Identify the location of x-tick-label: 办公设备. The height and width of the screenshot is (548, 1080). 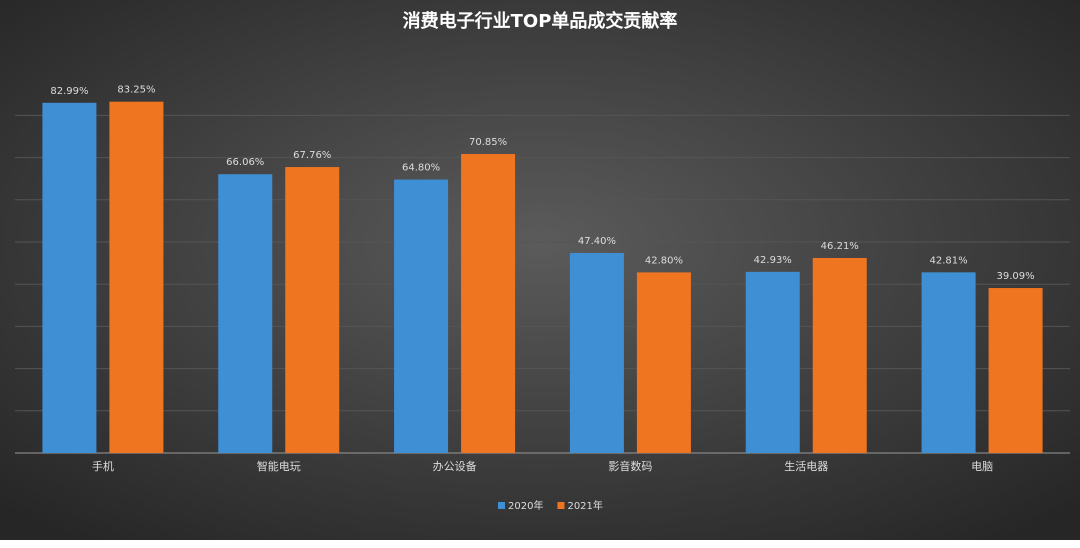
(455, 466).